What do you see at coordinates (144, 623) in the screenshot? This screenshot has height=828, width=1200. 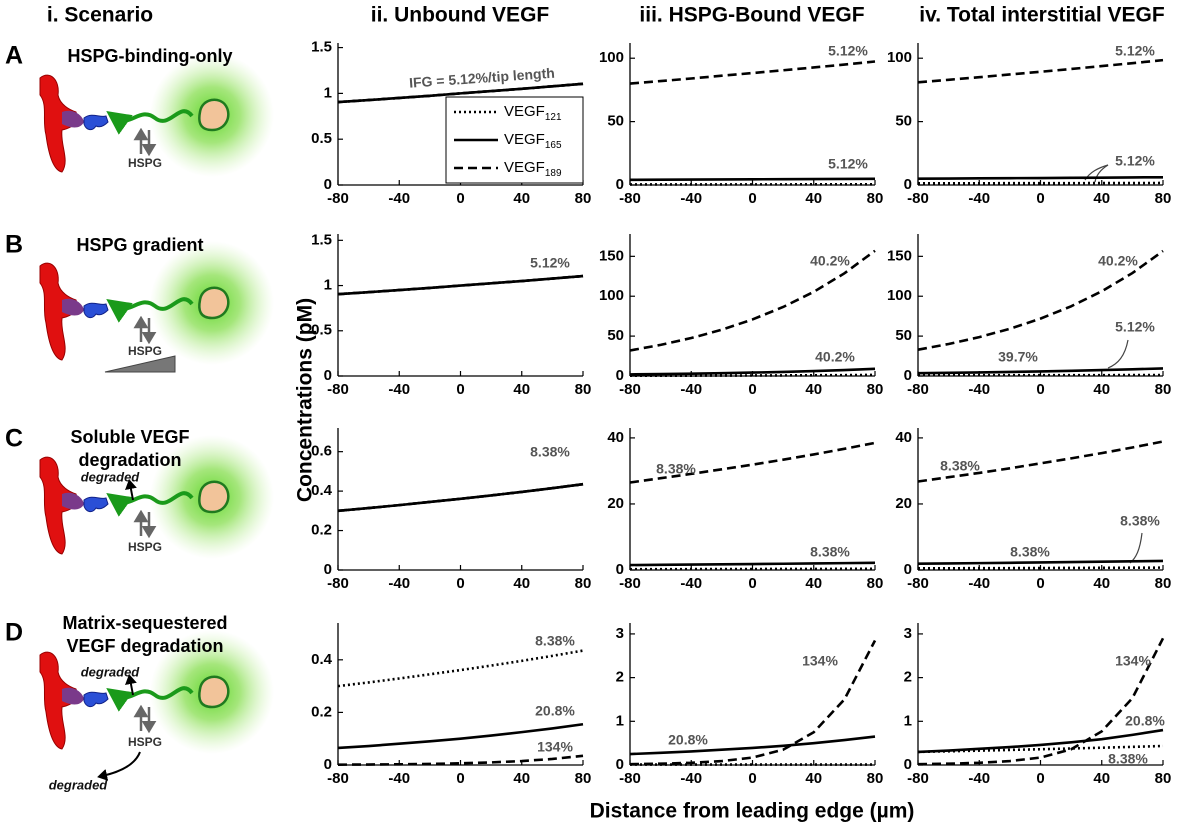 I see `scenario-title: Matrix-sequestered` at bounding box center [144, 623].